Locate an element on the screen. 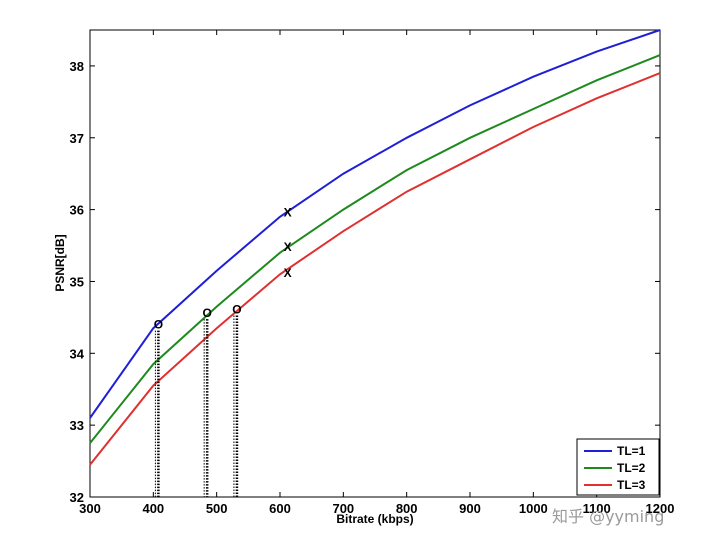  x-tick-label: 900 is located at coordinates (470, 508).